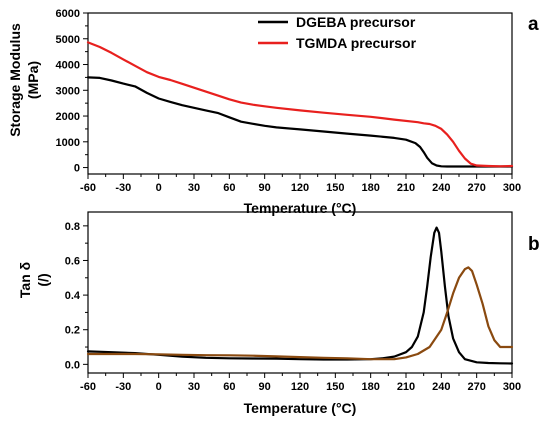 This screenshot has width=550, height=428. What do you see at coordinates (43, 279) in the screenshot?
I see `y-axis-unit-b: (/)` at bounding box center [43, 279].